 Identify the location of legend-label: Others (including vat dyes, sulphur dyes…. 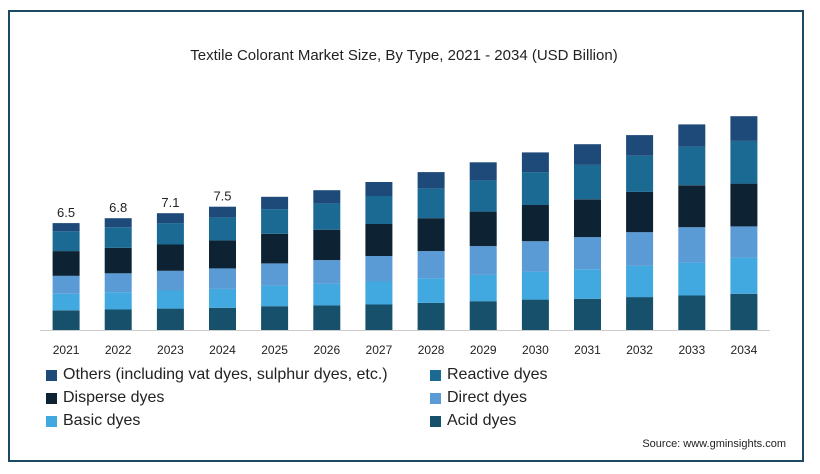
(225, 374).